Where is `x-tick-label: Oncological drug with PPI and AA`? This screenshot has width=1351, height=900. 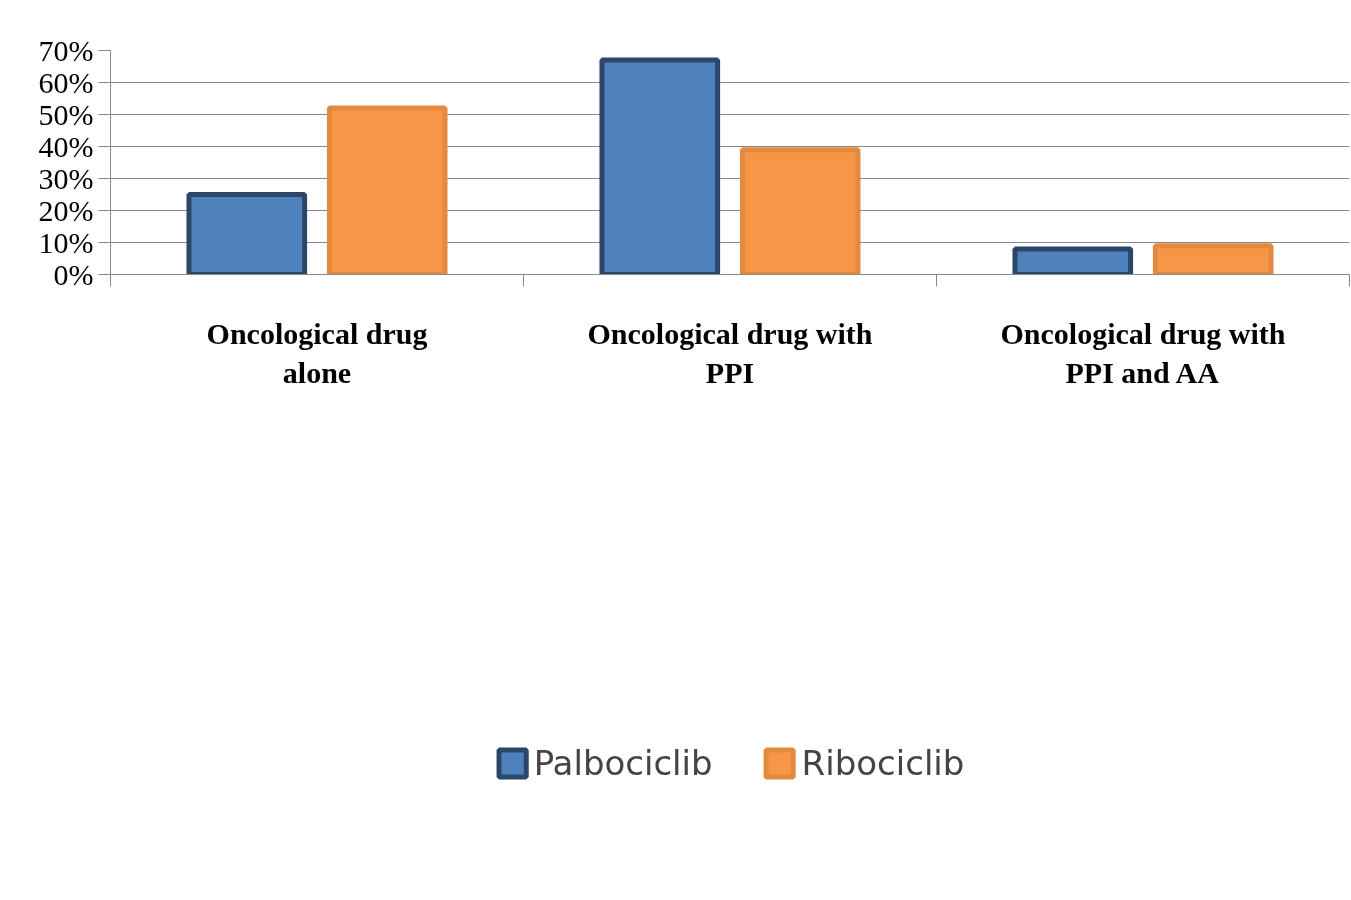
x-tick-label: Oncological drug with PPI and AA is located at coordinates (1143, 353).